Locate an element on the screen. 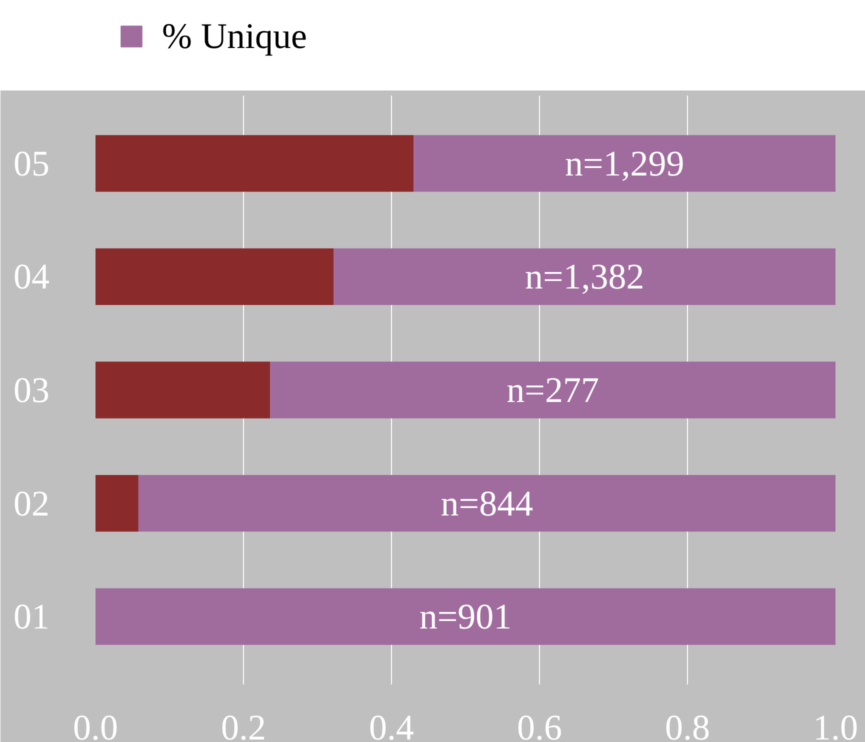 The image size is (865, 742). x-tick-label: 0.8 is located at coordinates (687, 725).